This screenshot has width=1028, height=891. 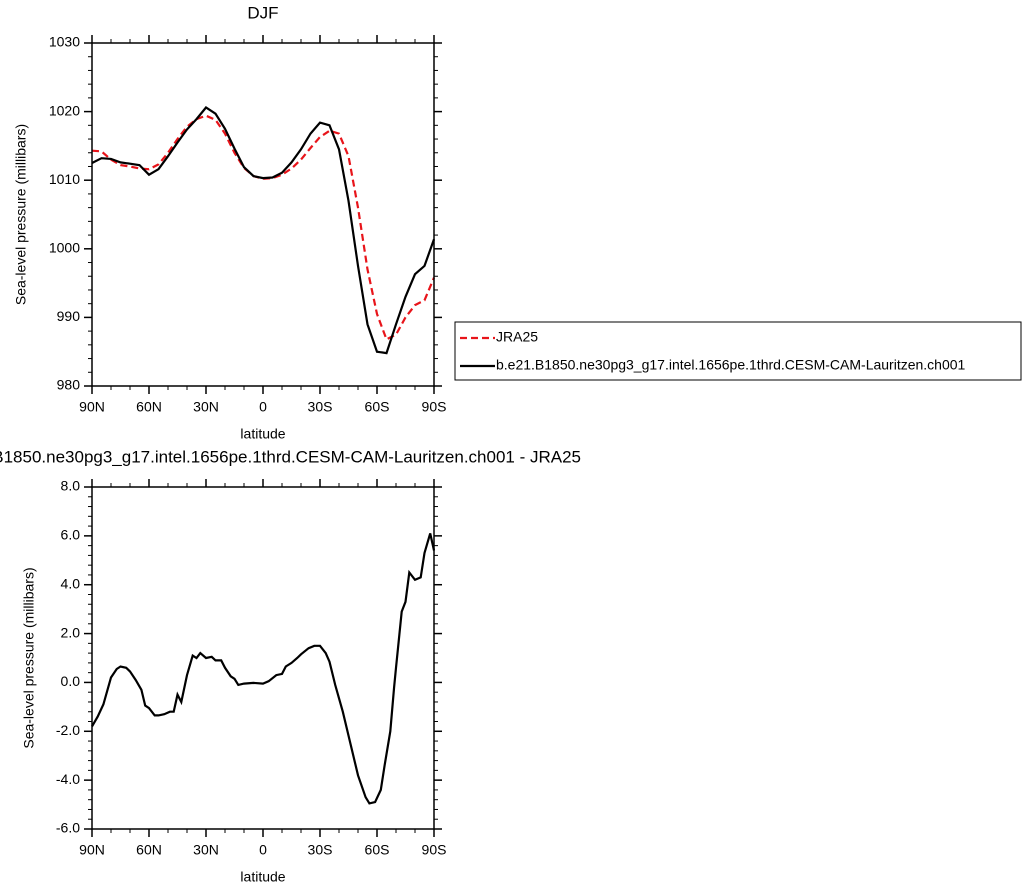 What do you see at coordinates (71, 583) in the screenshot?
I see `y-tick-label: 4.0` at bounding box center [71, 583].